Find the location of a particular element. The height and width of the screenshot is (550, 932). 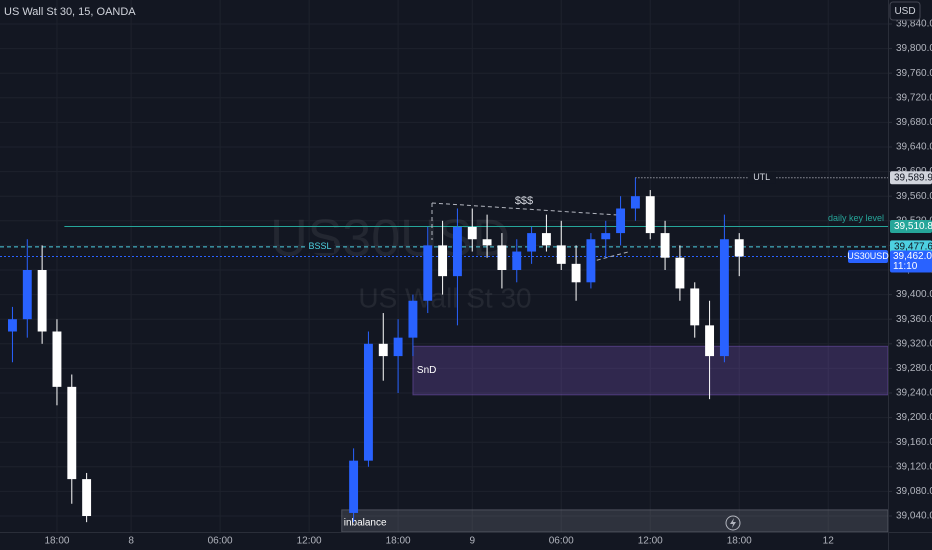

y-tick-label: 39,640.0 is located at coordinates (914, 147).